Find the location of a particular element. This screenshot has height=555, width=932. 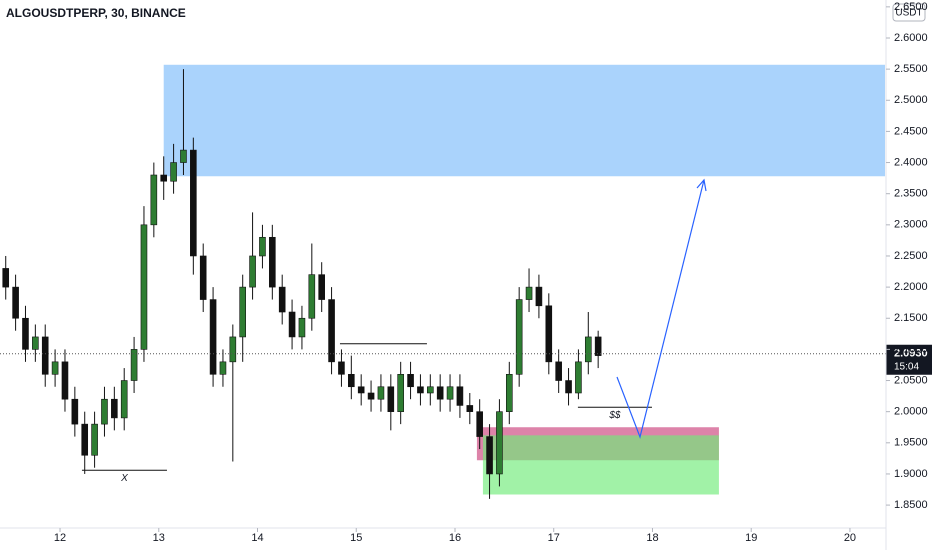

y-tick-label: 2.6000 is located at coordinates (911, 38).